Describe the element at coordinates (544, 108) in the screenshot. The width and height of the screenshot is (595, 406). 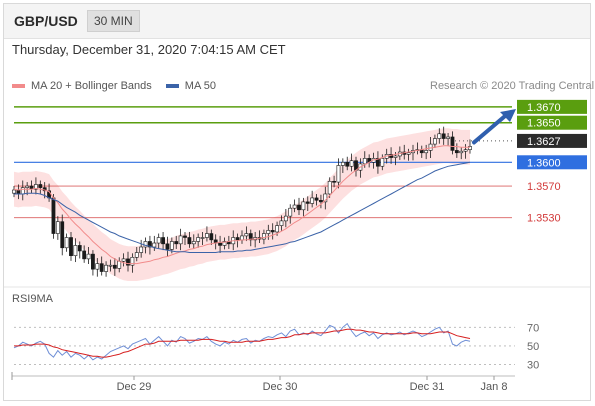
I see `price-level-label: 1.3670` at that location.